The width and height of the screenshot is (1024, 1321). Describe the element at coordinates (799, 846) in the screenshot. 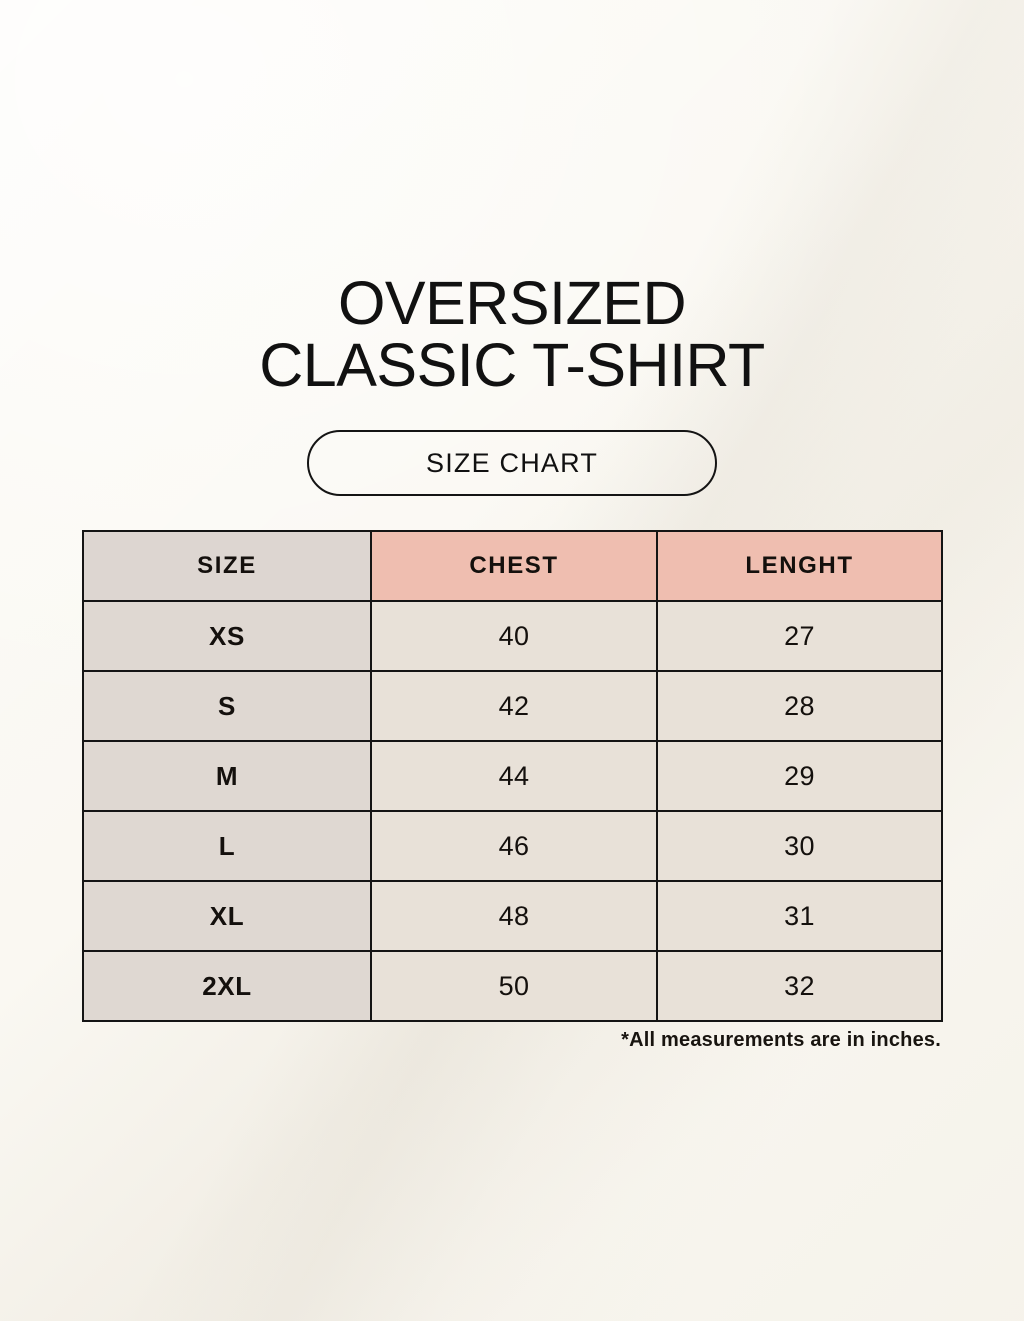

I see `cell-length: 30` at that location.